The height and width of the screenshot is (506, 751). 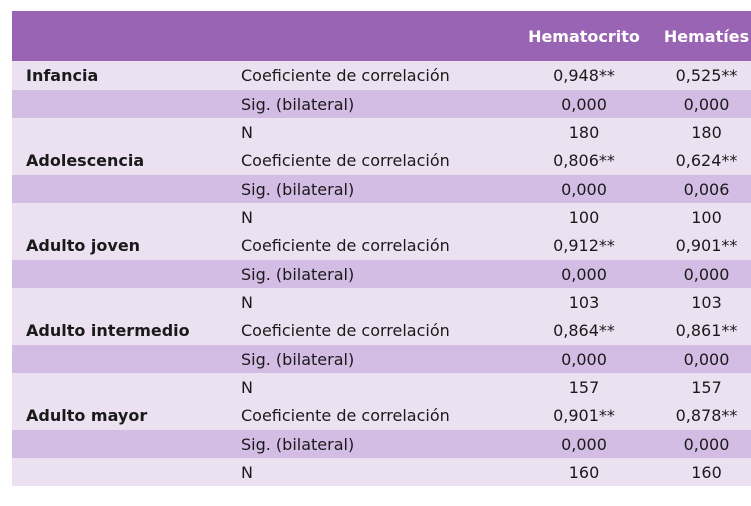 What do you see at coordinates (121, 245) in the screenshot?
I see `group-label: Adulto joven` at bounding box center [121, 245].